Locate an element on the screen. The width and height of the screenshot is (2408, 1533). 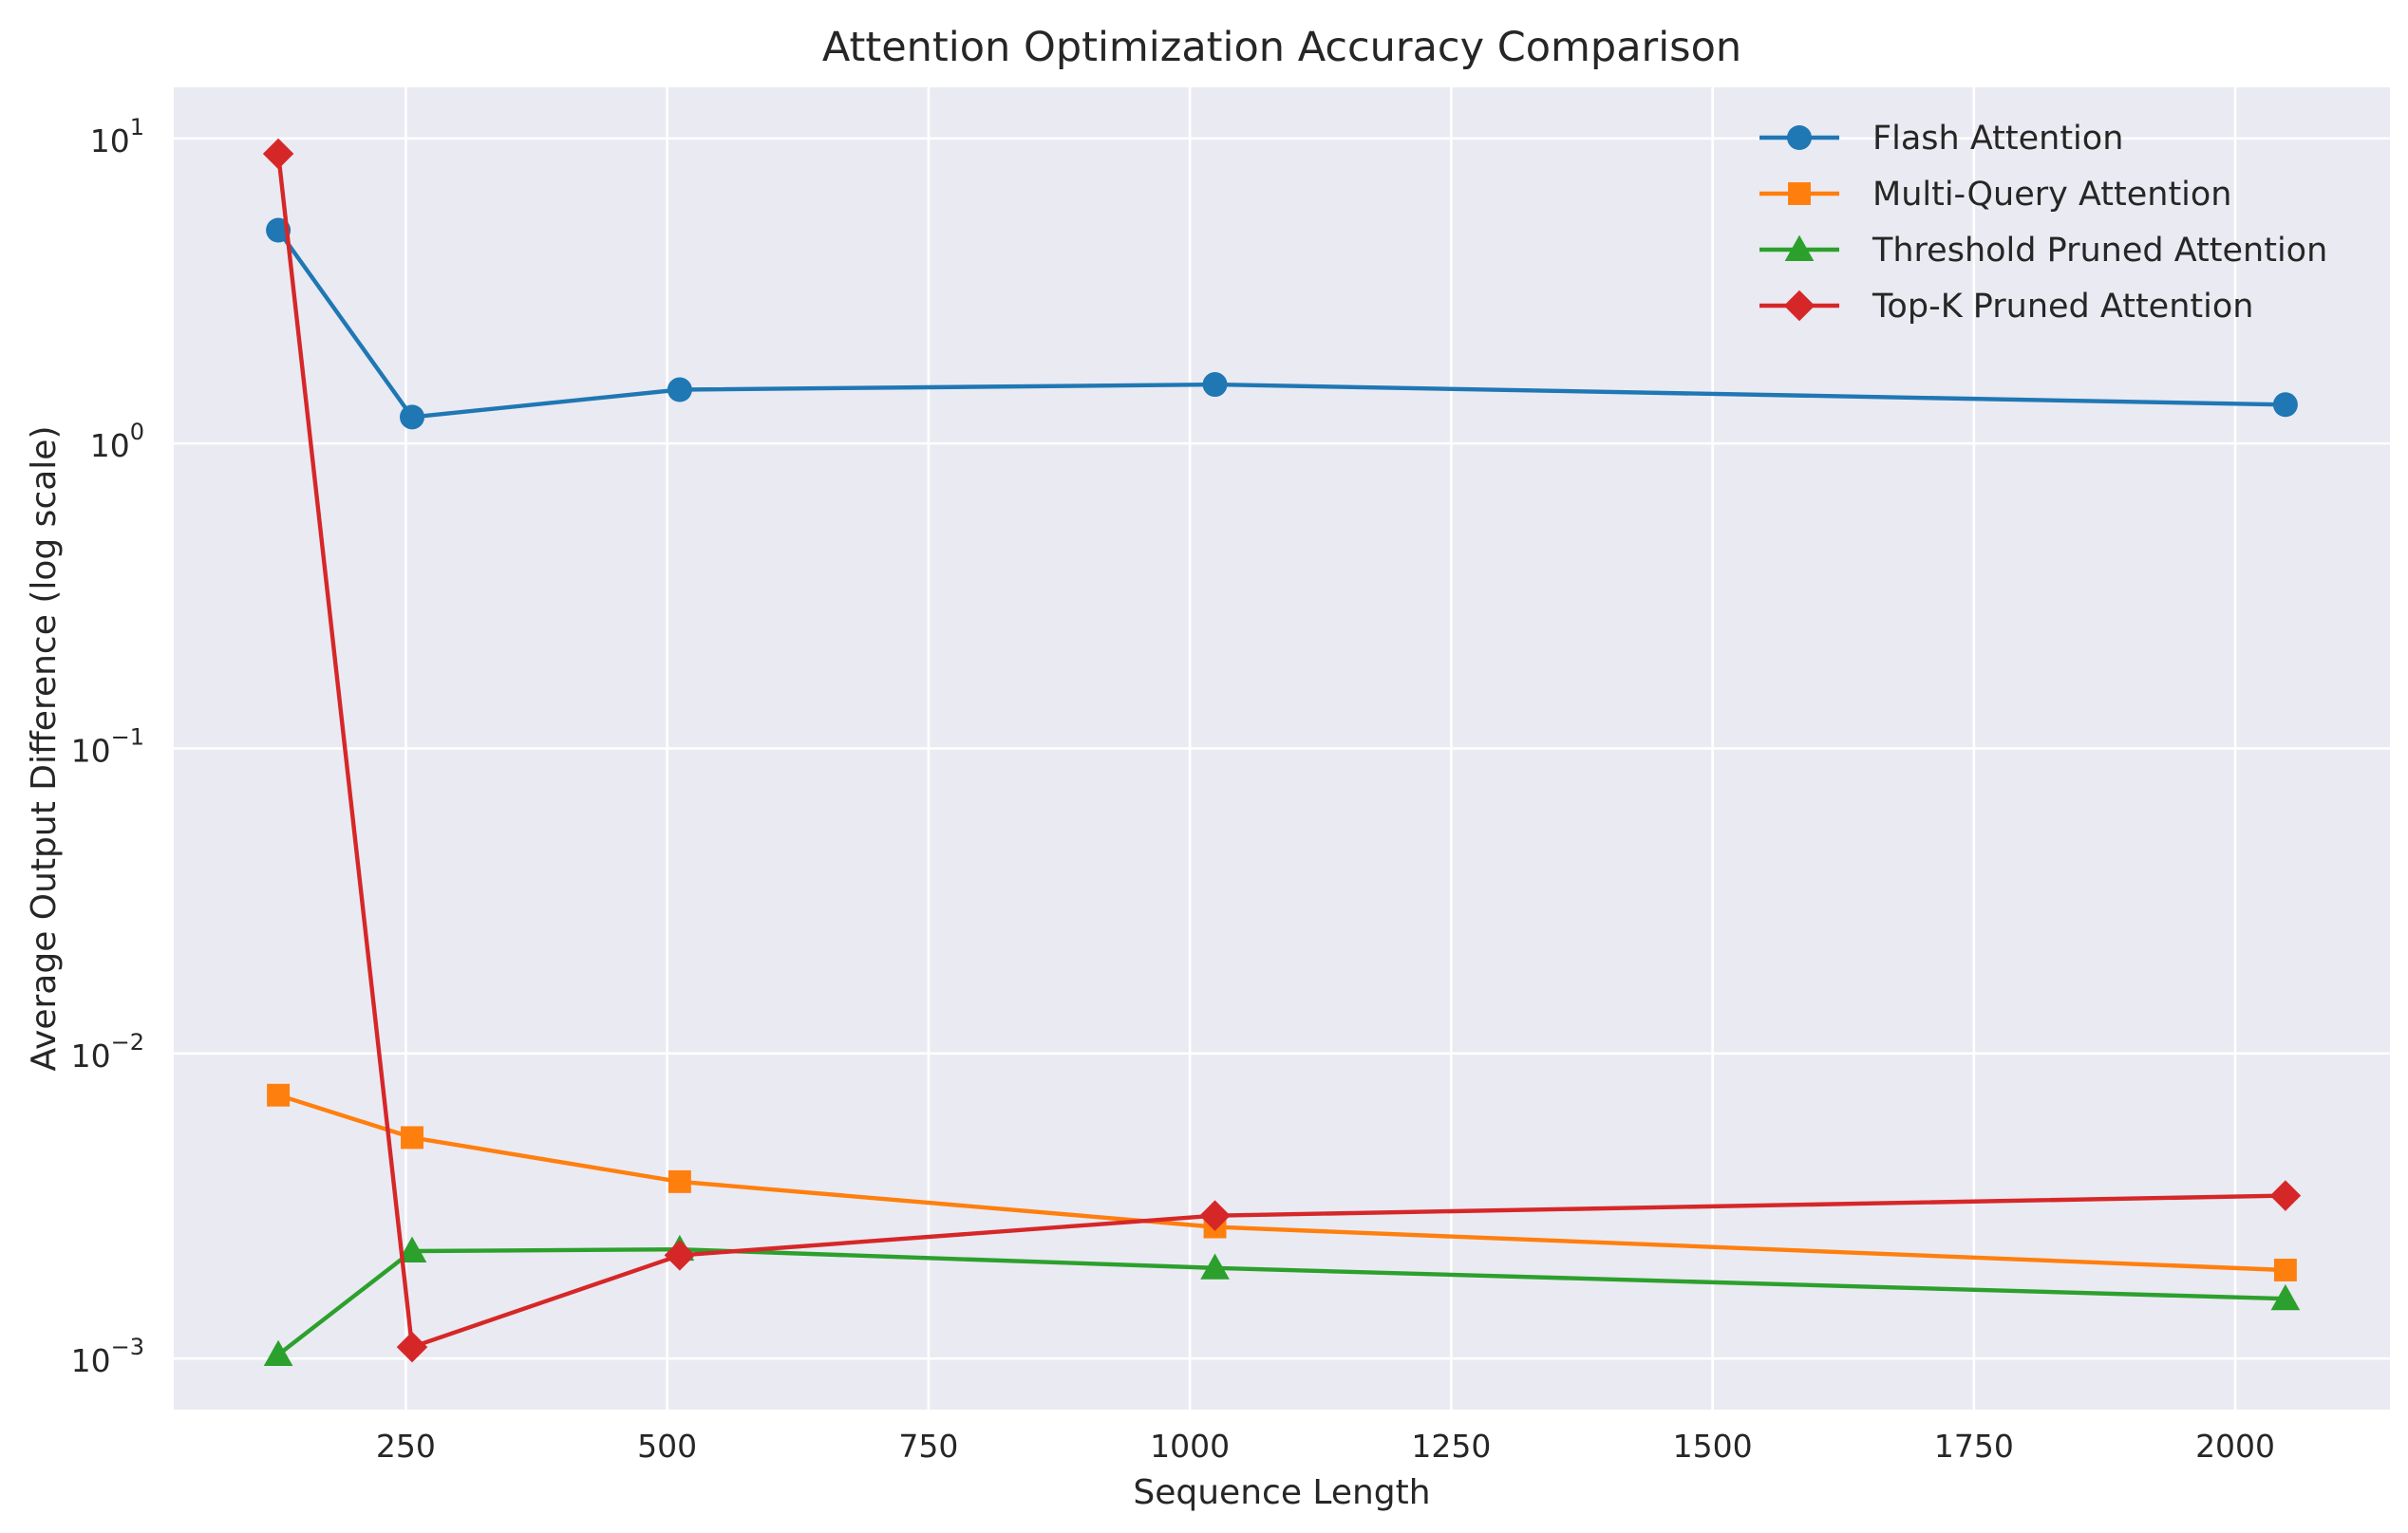
series-flash-attention is located at coordinates (1282, 323).